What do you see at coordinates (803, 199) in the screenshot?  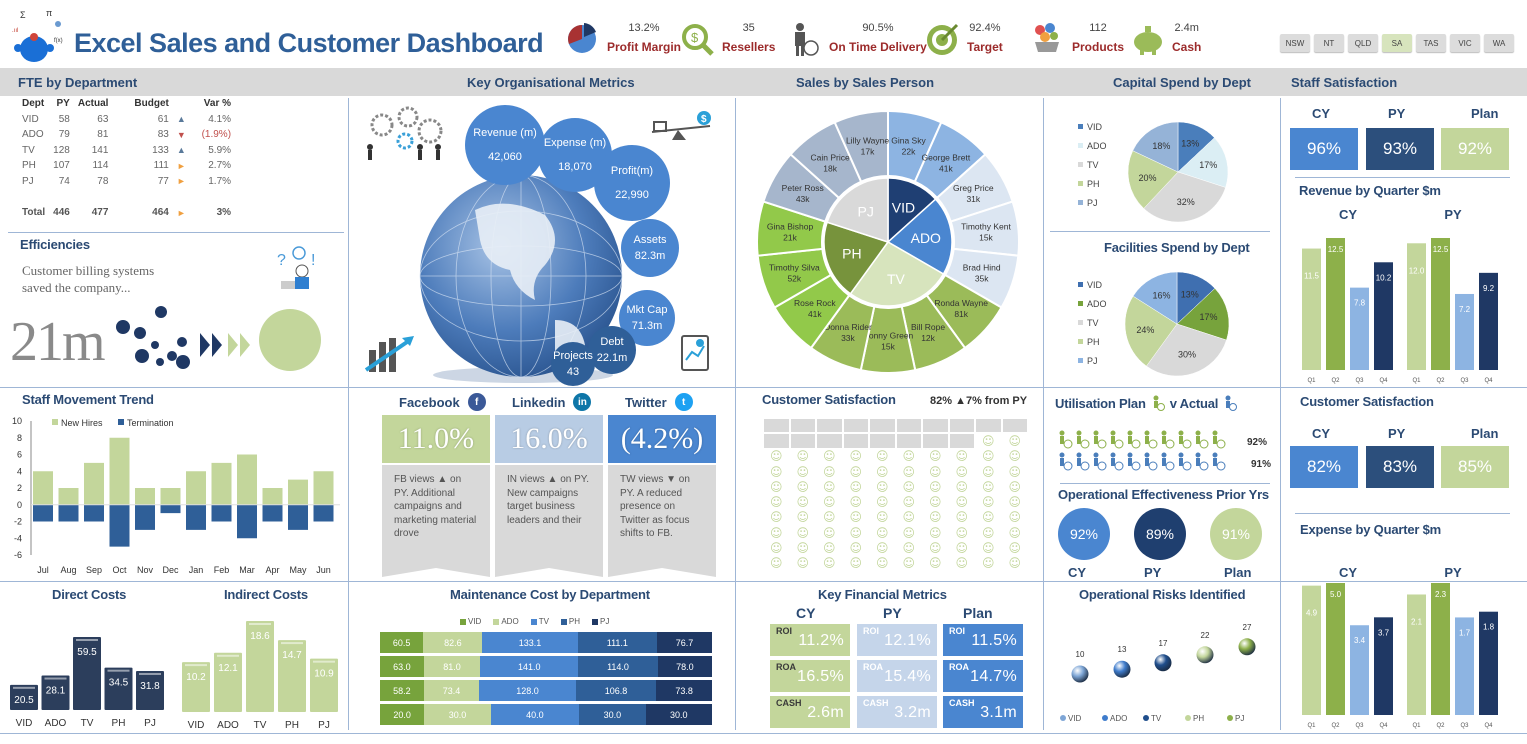 I see `sunburst-person-value: 43k` at bounding box center [803, 199].